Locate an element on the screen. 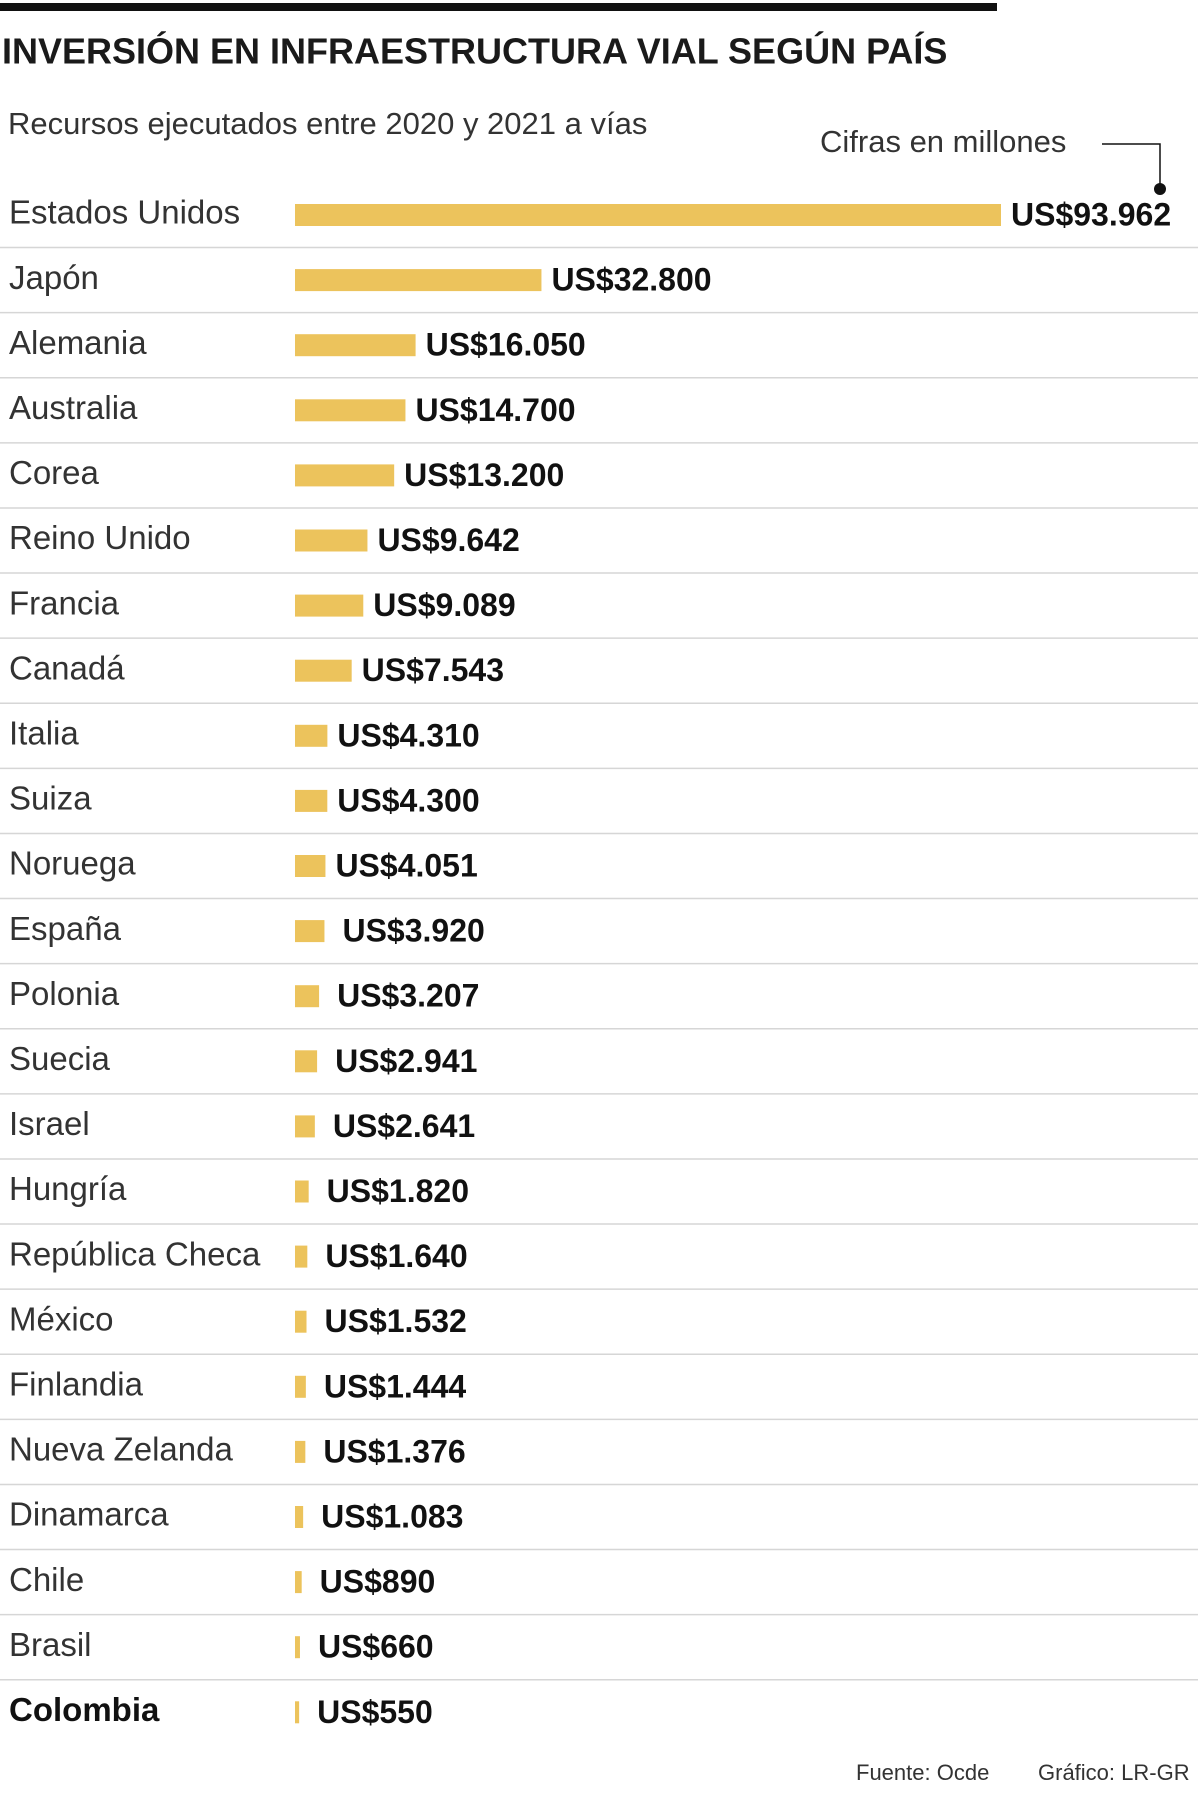 This screenshot has height=1798, width=1200. callout-line is located at coordinates (1131, 166).